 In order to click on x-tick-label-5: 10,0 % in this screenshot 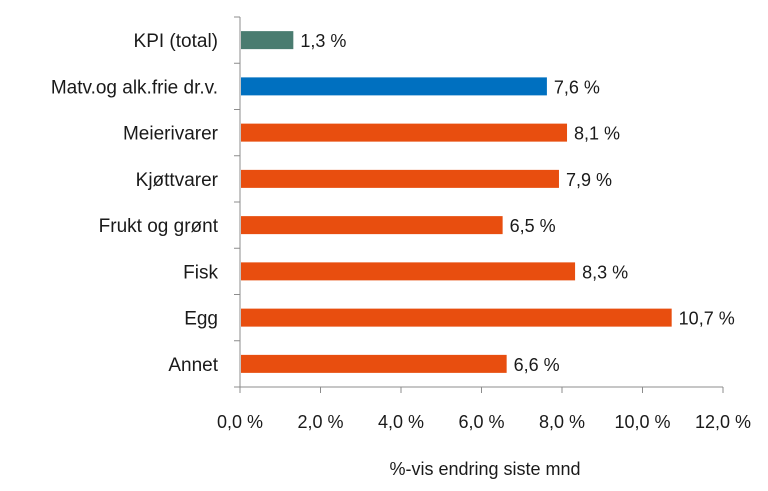, I will do `click(642, 422)`.